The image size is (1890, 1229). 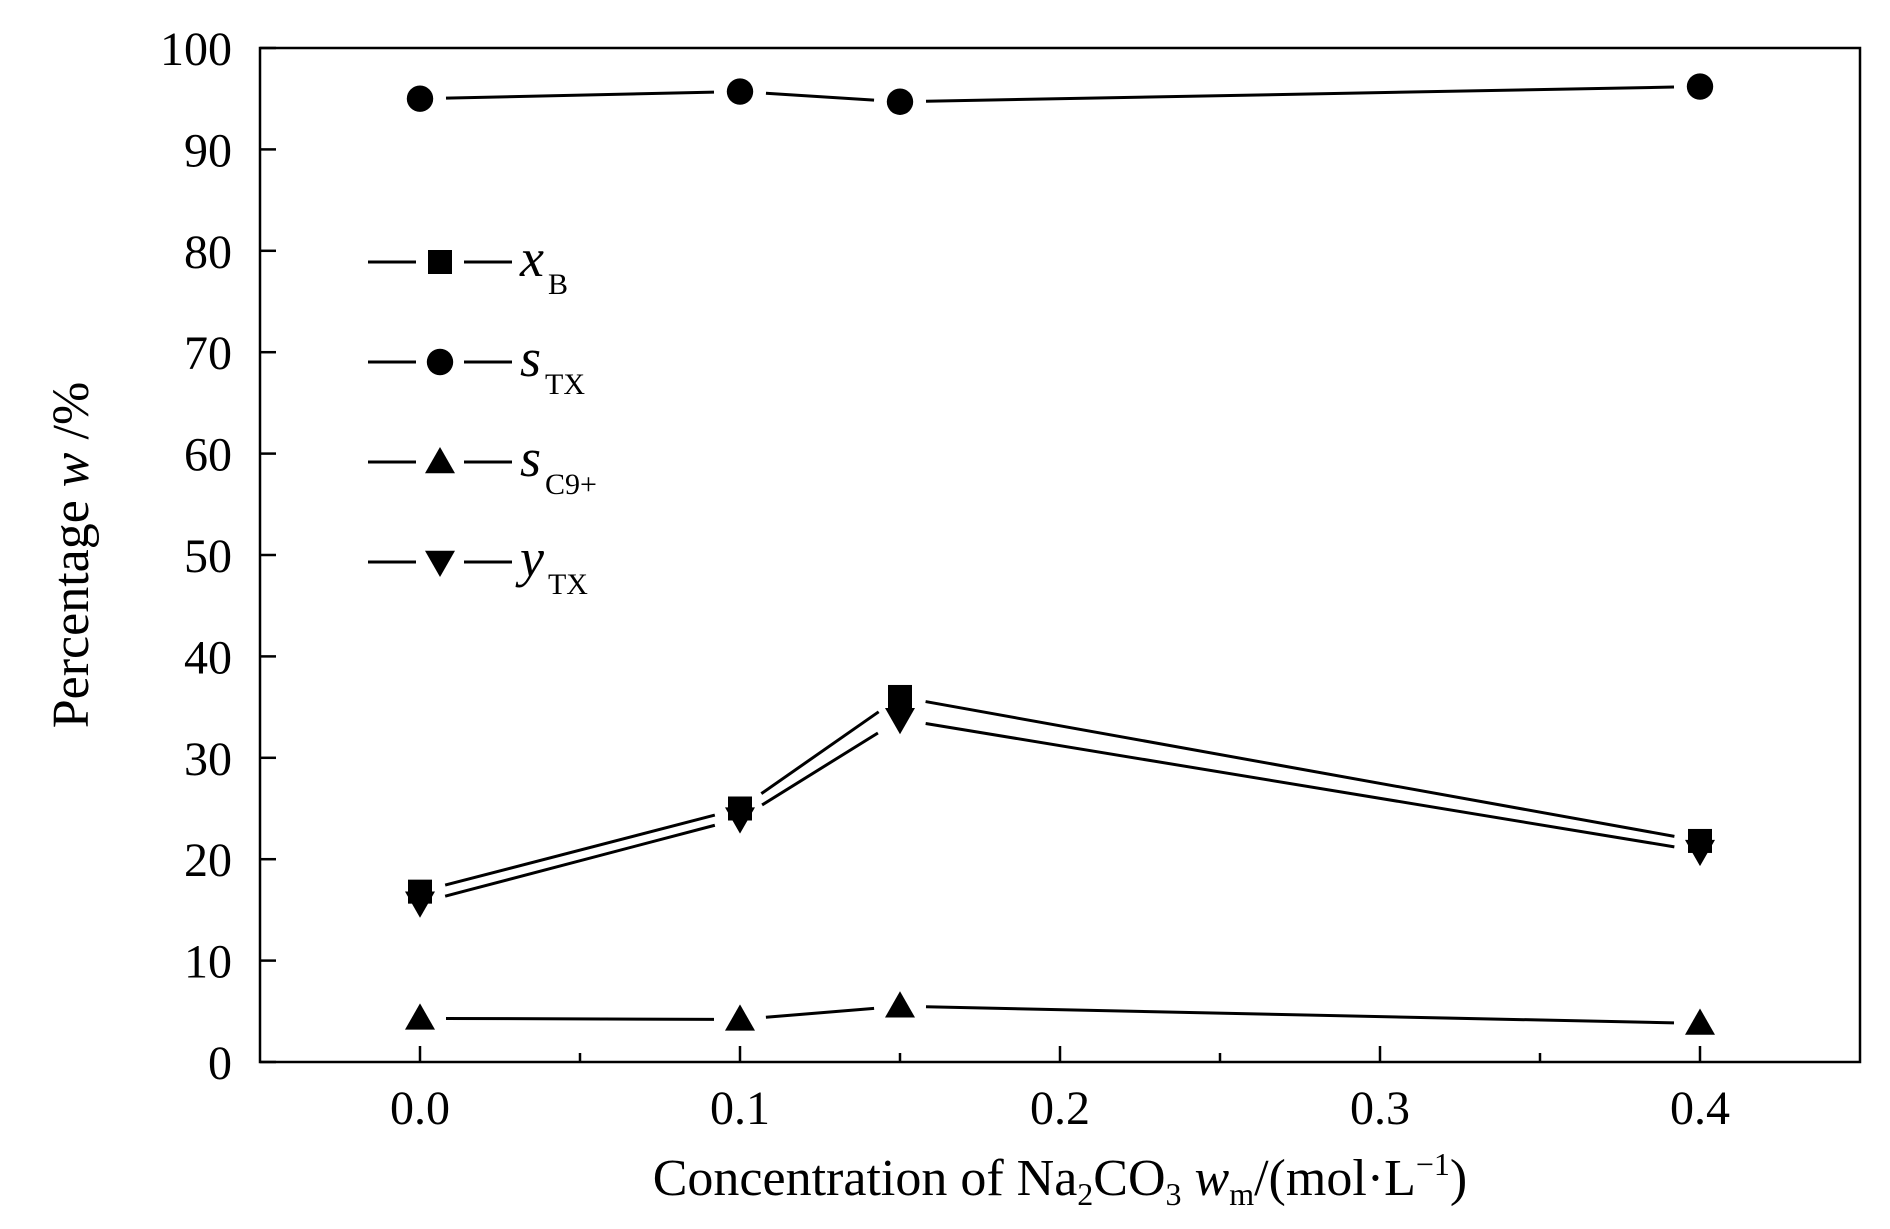 I want to click on x-axis-title: Concentration of Na2CO3 wm/(mol·L−1), so click(x=1060, y=1179).